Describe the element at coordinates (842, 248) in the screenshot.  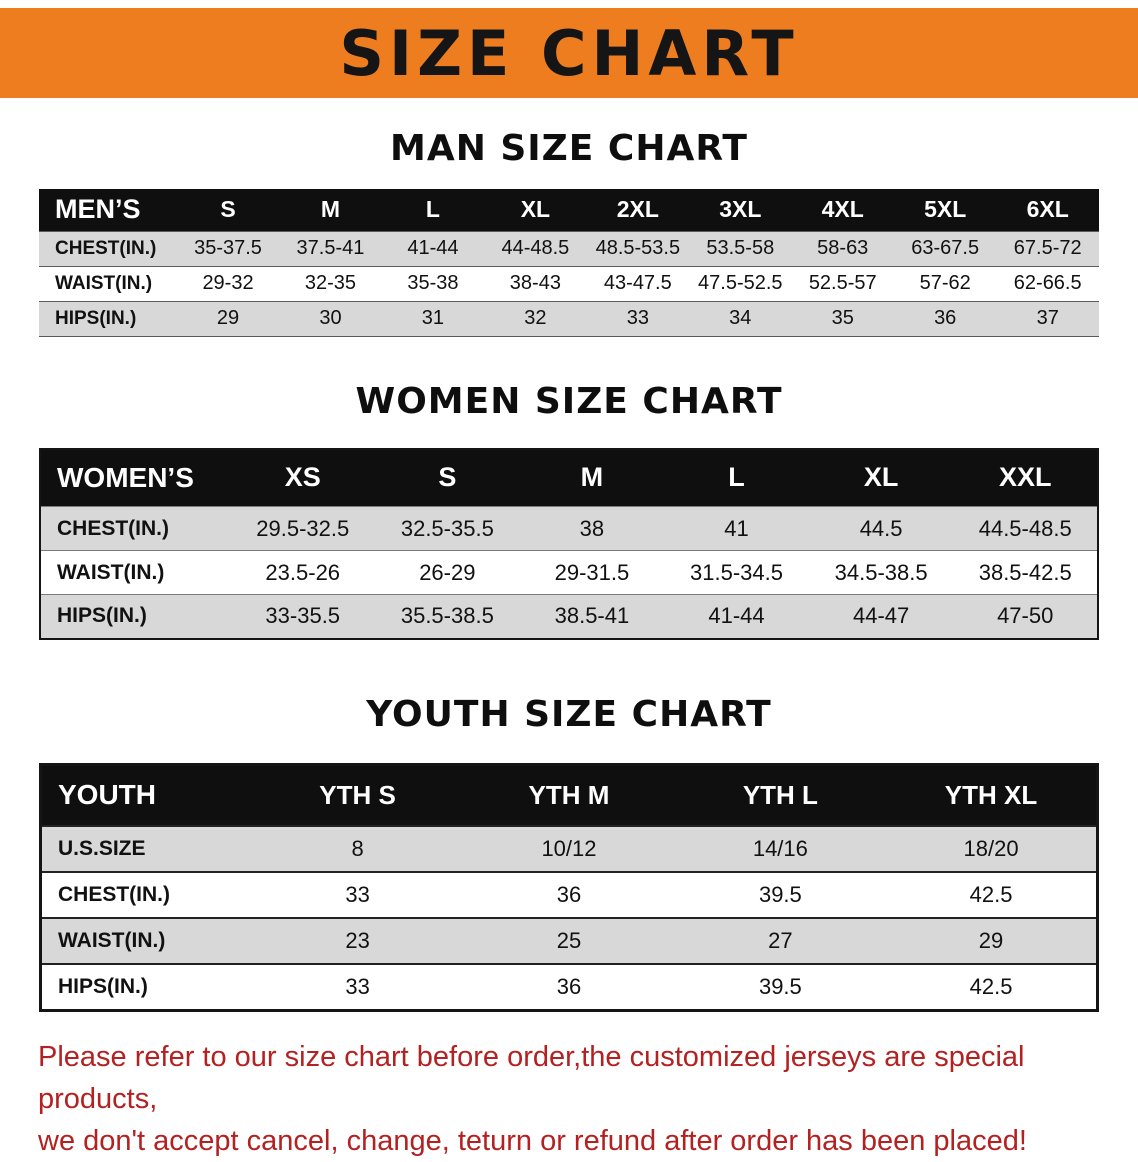
I see `size-value: 58-63` at that location.